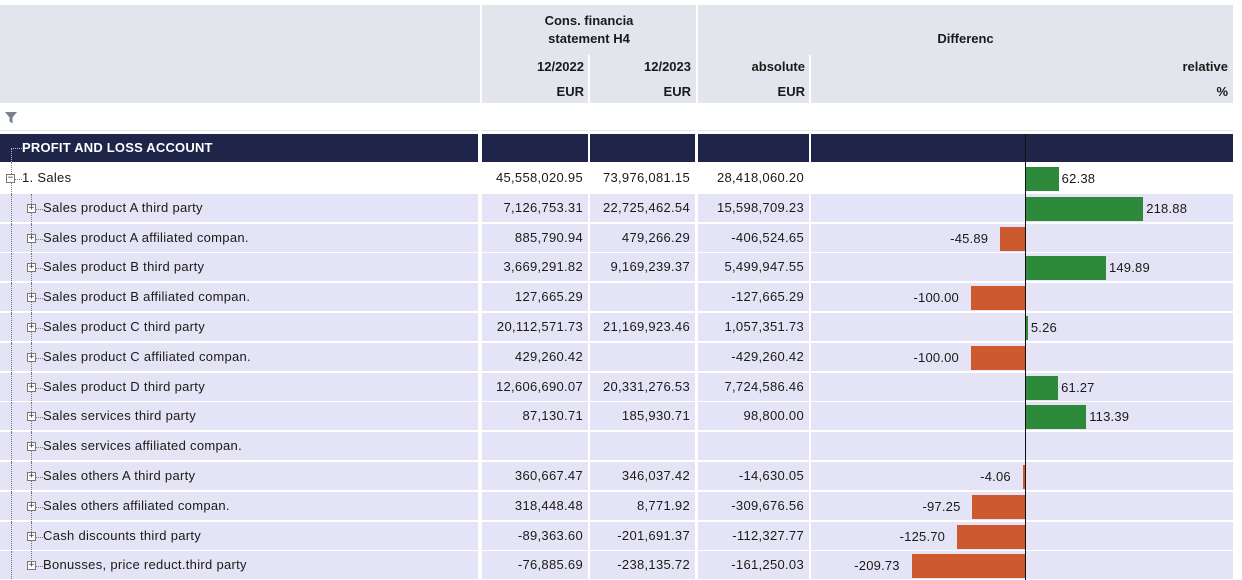 The width and height of the screenshot is (1242, 580). What do you see at coordinates (922, 536) in the screenshot?
I see `bar-label: -125.70` at bounding box center [922, 536].